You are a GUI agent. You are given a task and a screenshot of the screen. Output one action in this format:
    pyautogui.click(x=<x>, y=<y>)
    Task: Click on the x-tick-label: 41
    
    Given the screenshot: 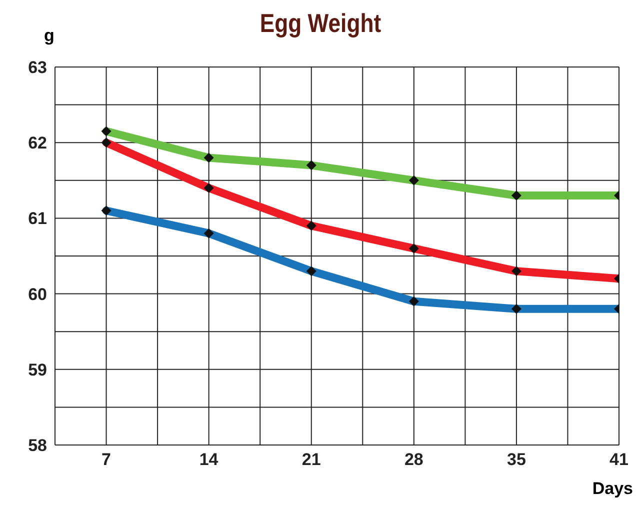 What is the action you would take?
    pyautogui.click(x=619, y=460)
    